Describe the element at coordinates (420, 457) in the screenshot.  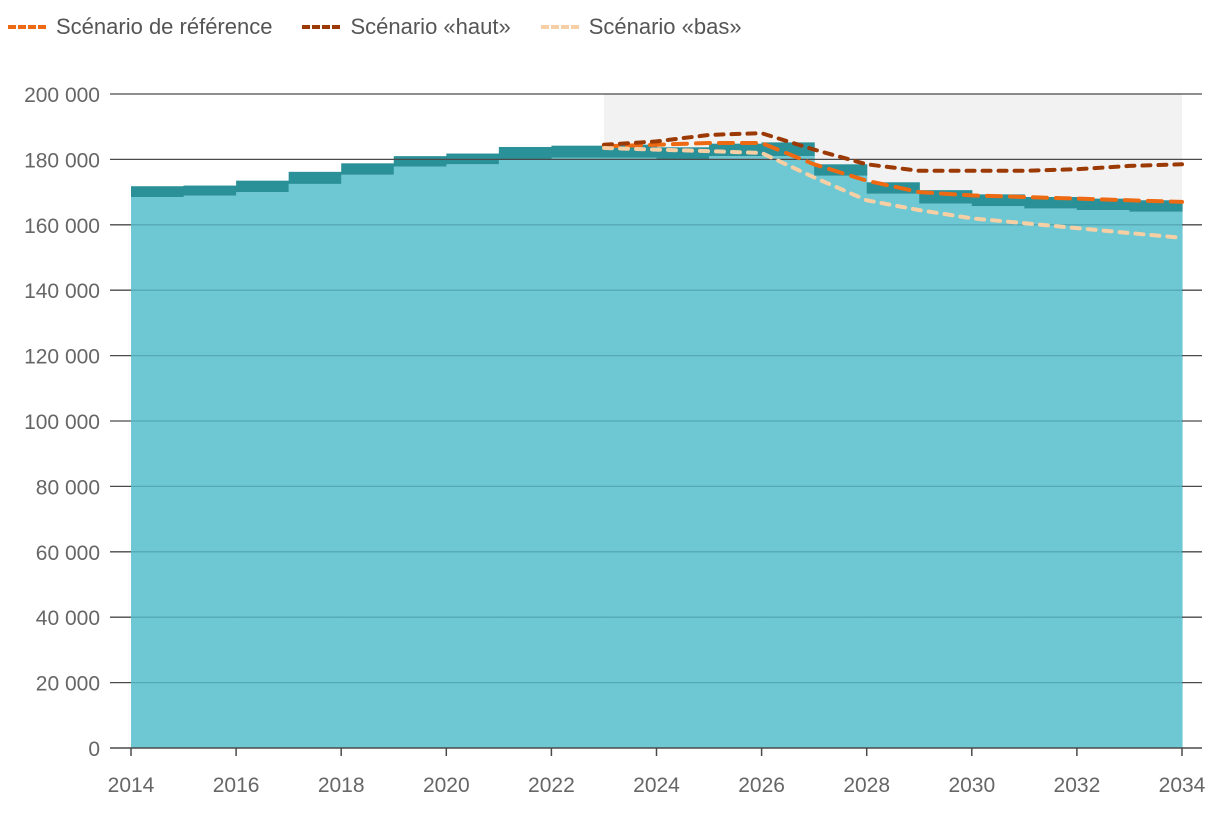
I see `base-bar-2019` at that location.